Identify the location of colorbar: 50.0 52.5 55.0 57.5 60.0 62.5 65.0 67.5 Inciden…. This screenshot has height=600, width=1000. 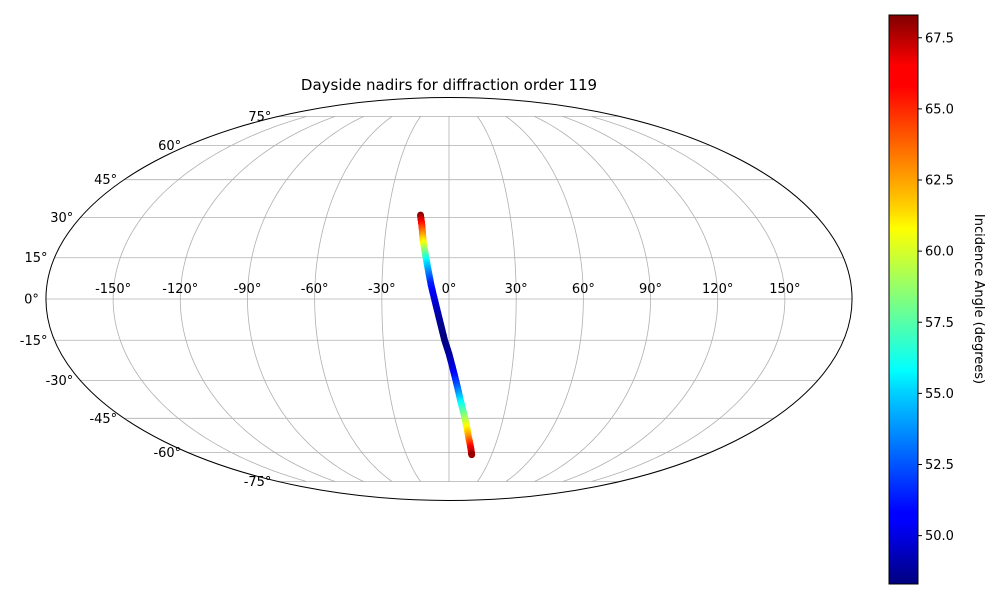
(937, 299).